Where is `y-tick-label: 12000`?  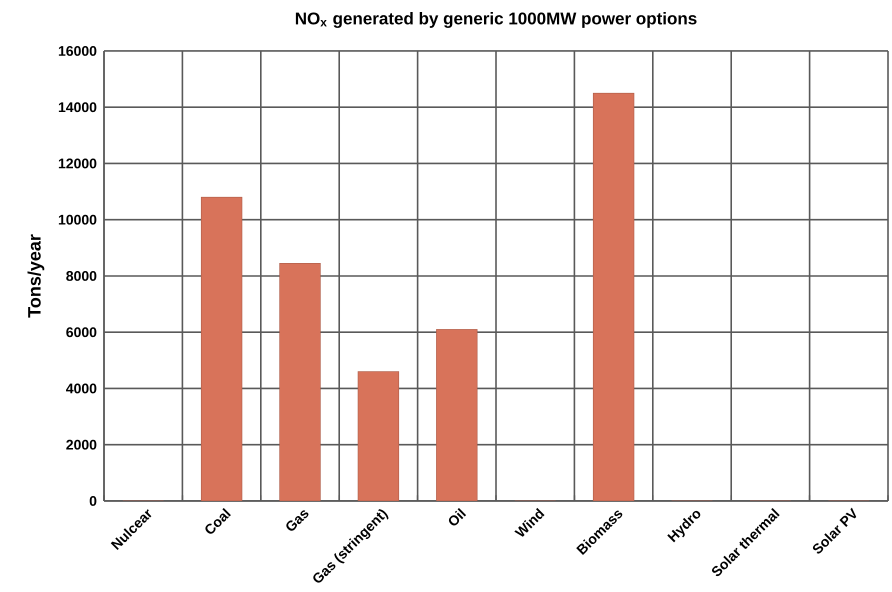
y-tick-label: 12000 is located at coordinates (77, 163).